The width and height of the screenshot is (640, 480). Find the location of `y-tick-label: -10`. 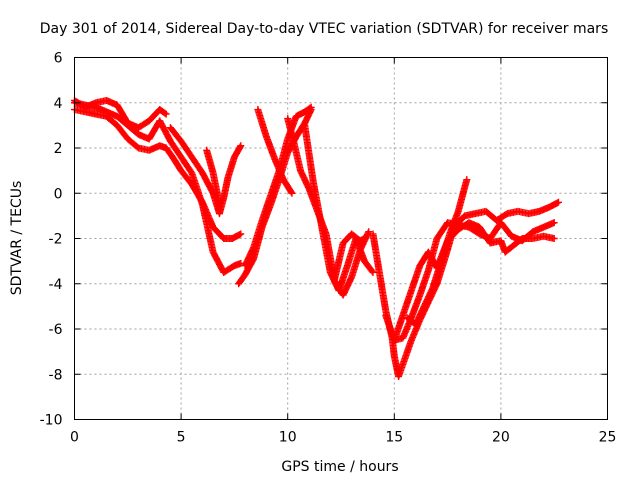

y-tick-label: -10 is located at coordinates (51, 421).